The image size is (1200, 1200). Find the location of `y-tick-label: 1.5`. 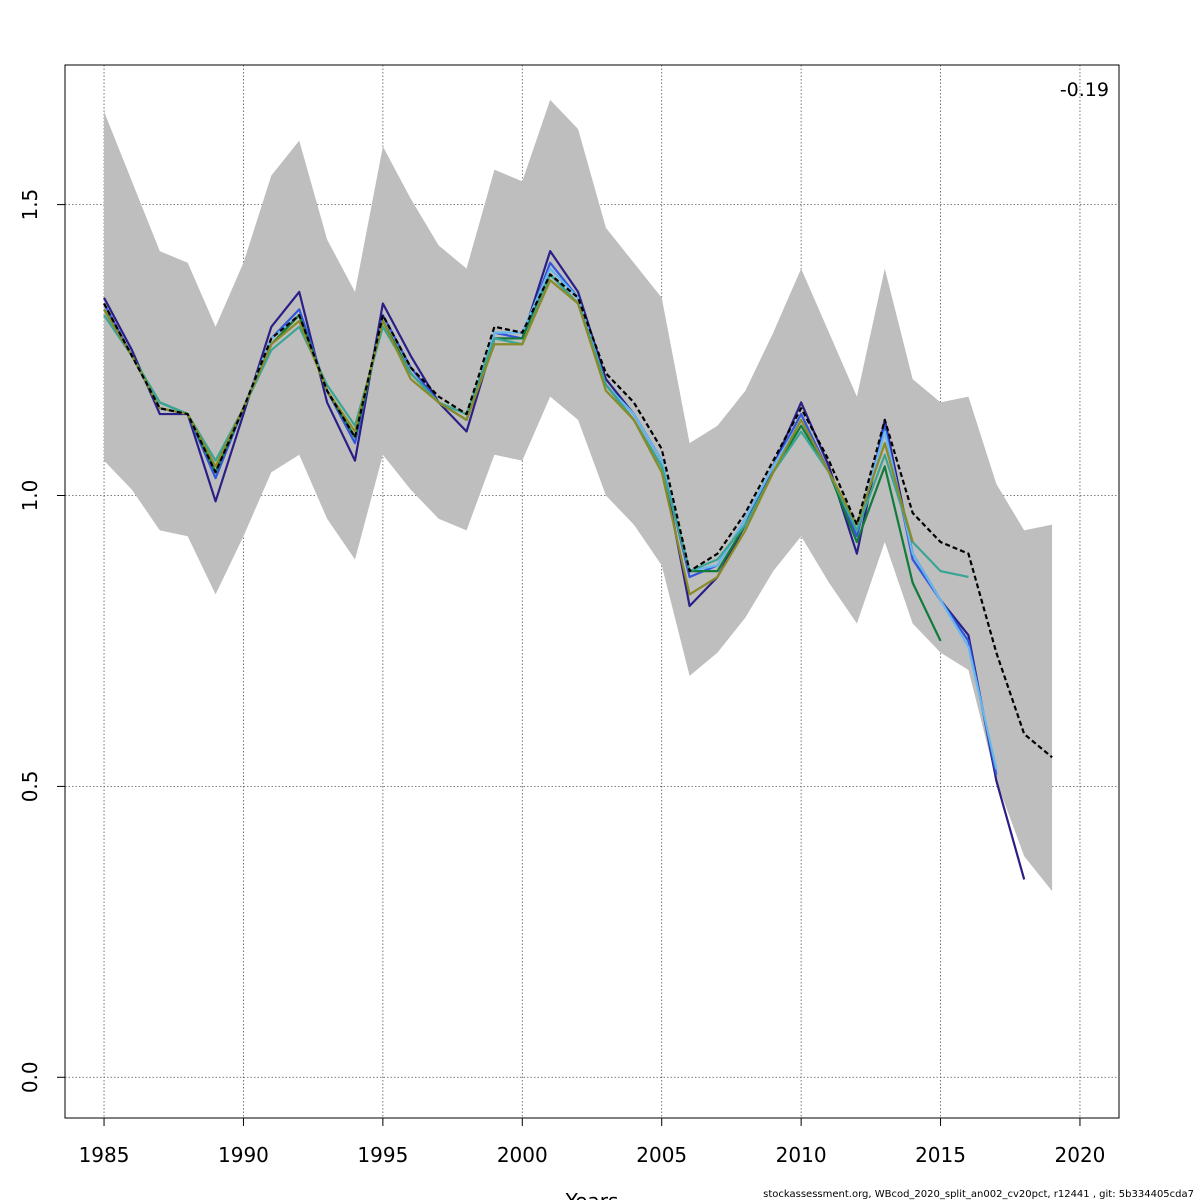

y-tick-label: 1.5 is located at coordinates (30, 205).